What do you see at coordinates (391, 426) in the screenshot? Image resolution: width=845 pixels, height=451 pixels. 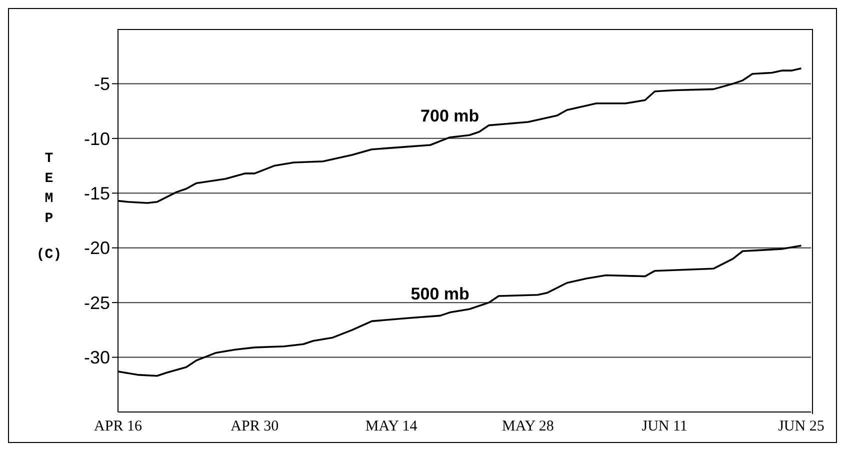 I see `x-tick-label: MAY 14` at bounding box center [391, 426].